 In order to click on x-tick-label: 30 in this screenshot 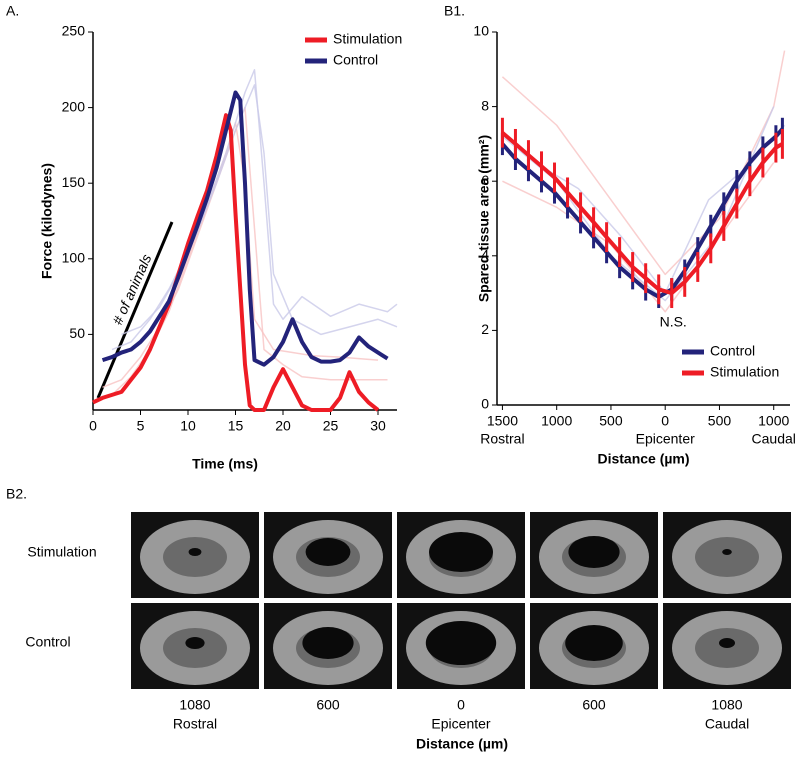, I will do `click(378, 426)`.